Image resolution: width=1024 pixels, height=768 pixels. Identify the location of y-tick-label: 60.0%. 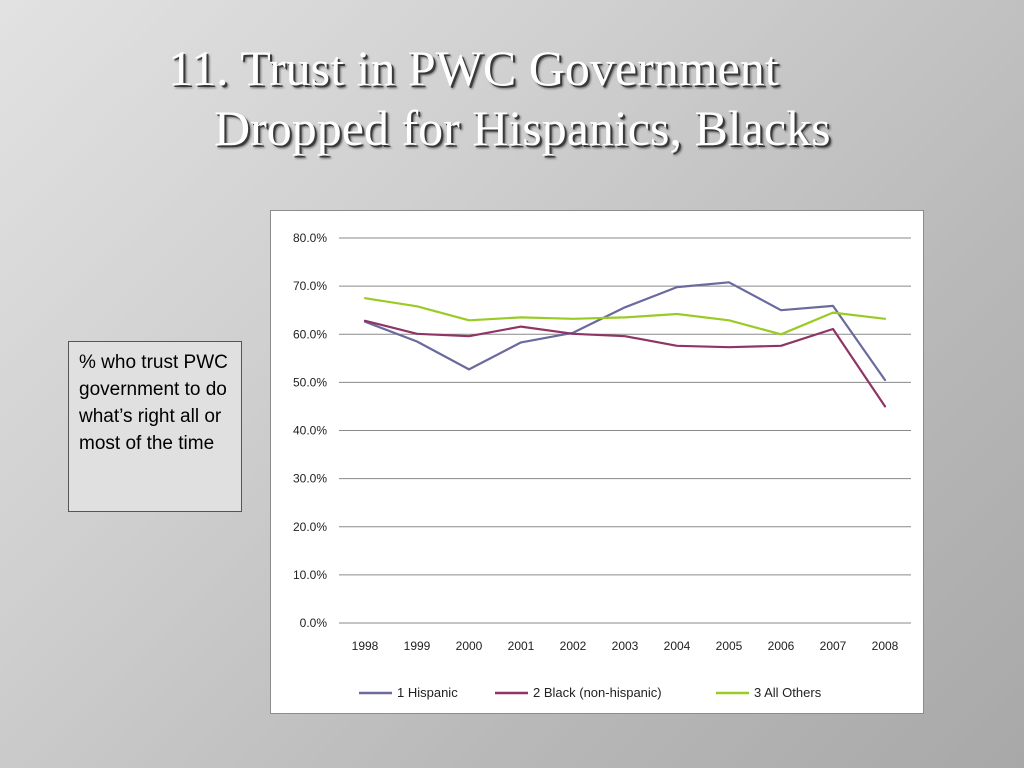
(310, 334).